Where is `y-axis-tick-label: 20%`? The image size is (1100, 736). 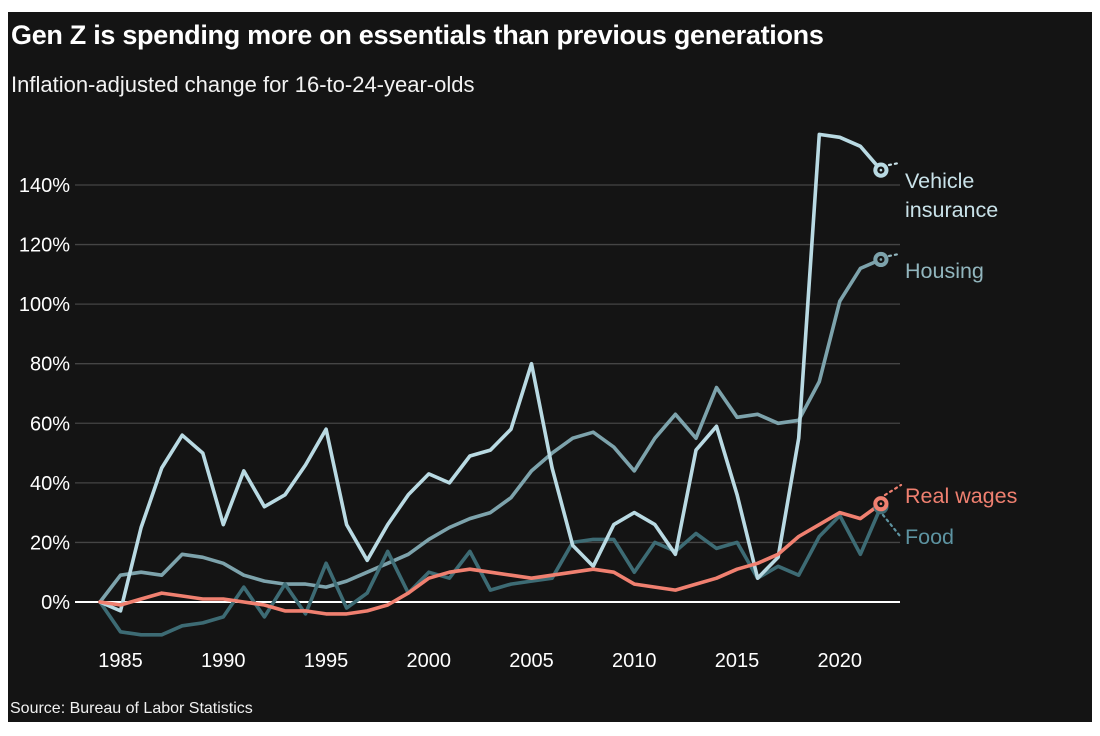
y-axis-tick-label: 20% is located at coordinates (50, 543).